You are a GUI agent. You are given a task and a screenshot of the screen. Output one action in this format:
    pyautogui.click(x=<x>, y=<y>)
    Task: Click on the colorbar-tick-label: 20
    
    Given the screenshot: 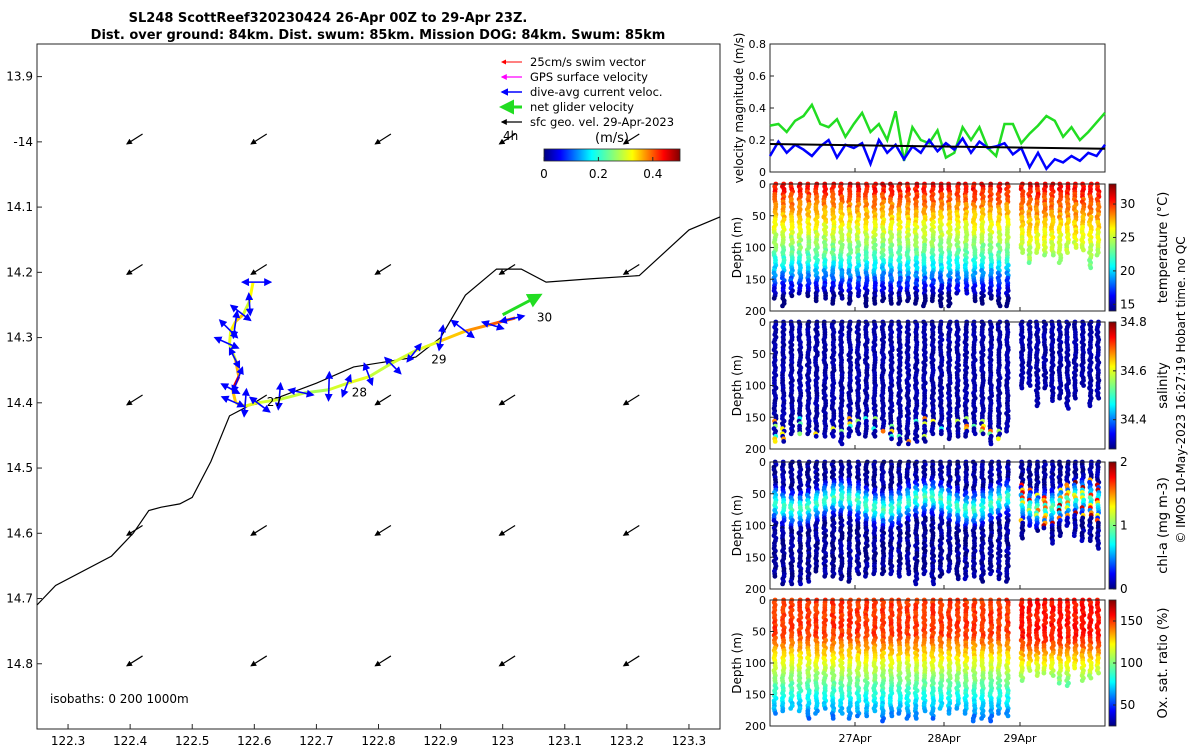 What is the action you would take?
    pyautogui.click(x=1127, y=271)
    